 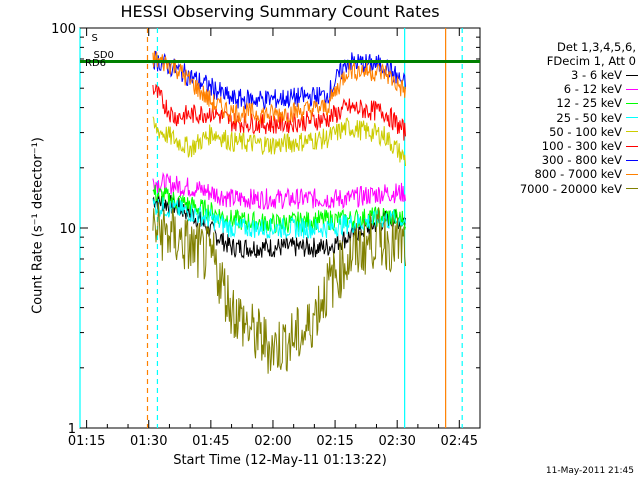 I want to click on x-tick-label-3: 02:00, so click(x=272, y=441).